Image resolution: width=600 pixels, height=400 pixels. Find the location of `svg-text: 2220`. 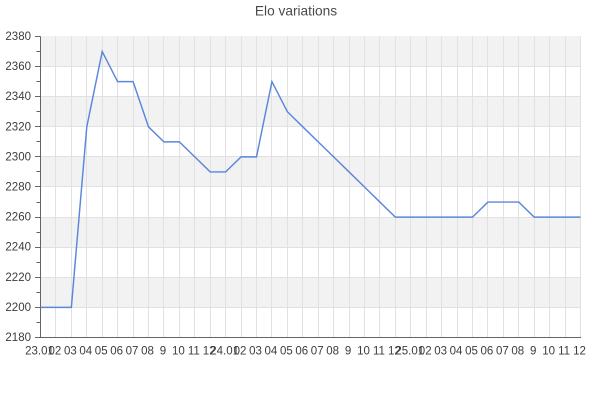

svg-text: 2220 is located at coordinates (18, 278).